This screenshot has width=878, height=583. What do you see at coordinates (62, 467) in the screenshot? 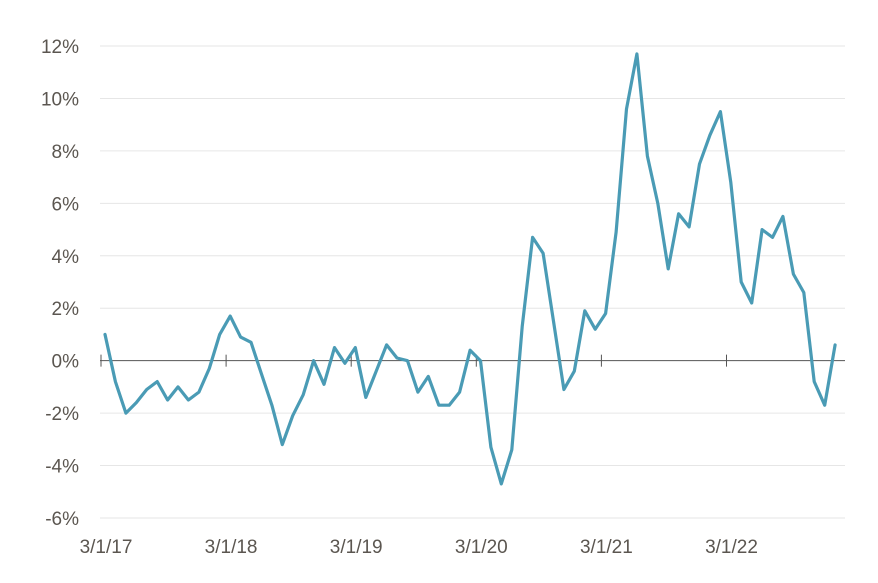
I see `y-tick-label: -4%` at bounding box center [62, 467].